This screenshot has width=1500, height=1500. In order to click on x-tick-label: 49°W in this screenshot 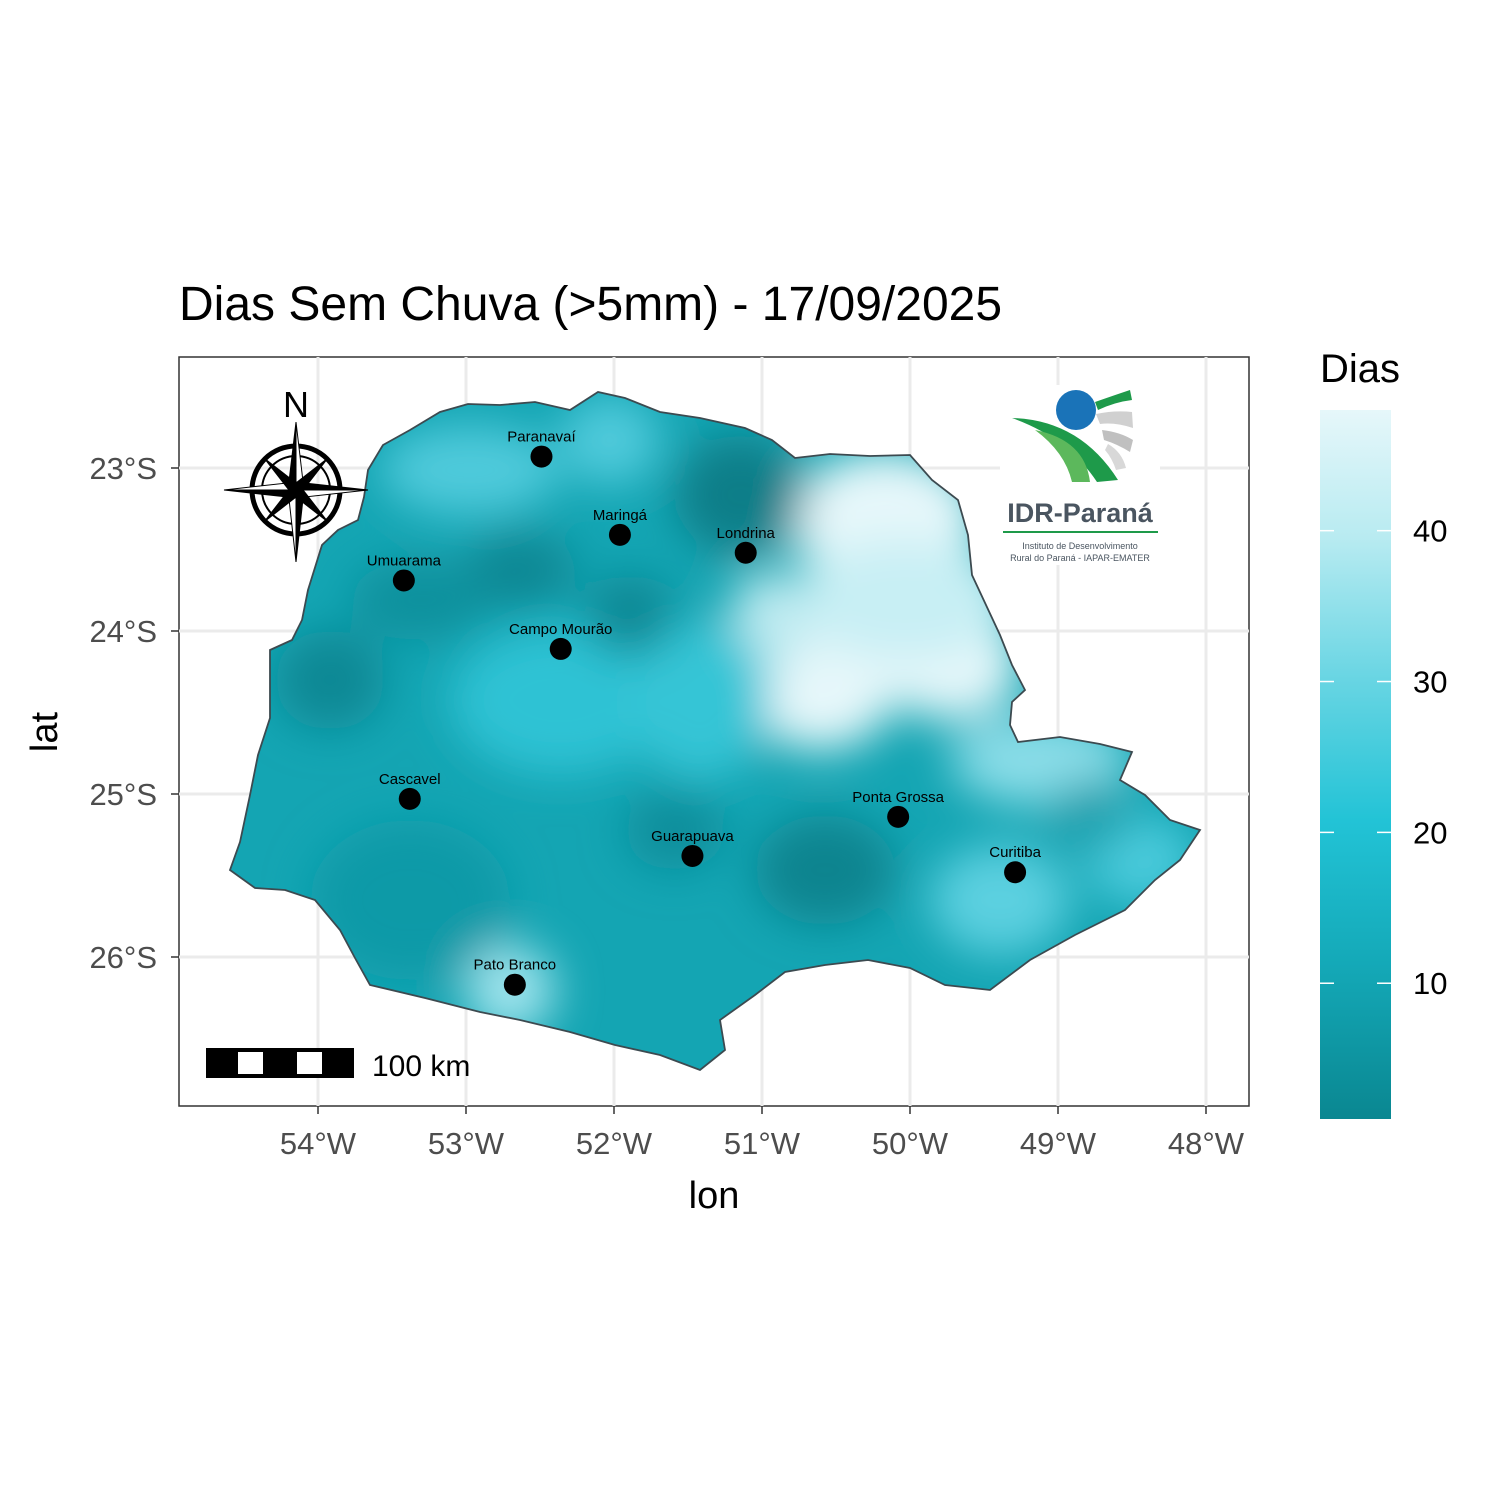, I will do `click(1058, 1143)`.